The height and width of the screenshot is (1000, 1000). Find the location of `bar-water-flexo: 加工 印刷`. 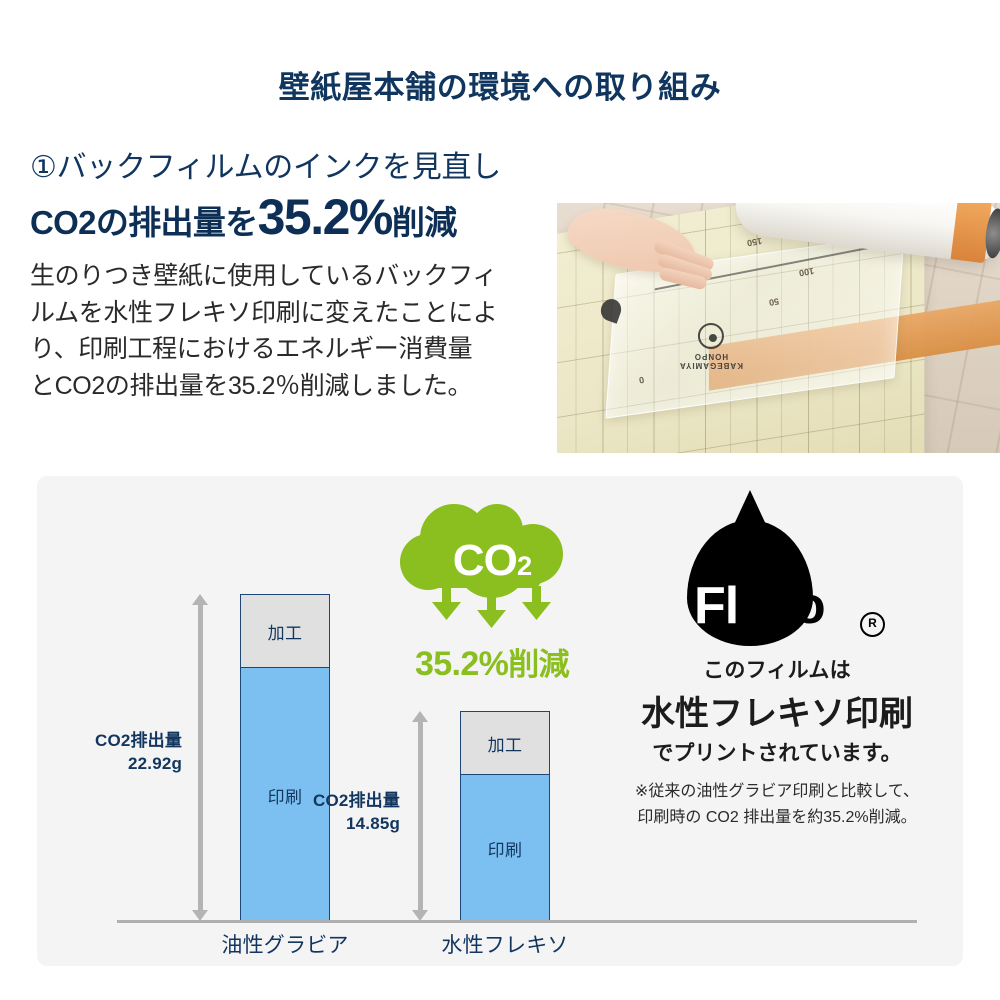

bar-water-flexo: 加工 印刷 is located at coordinates (505, 816).